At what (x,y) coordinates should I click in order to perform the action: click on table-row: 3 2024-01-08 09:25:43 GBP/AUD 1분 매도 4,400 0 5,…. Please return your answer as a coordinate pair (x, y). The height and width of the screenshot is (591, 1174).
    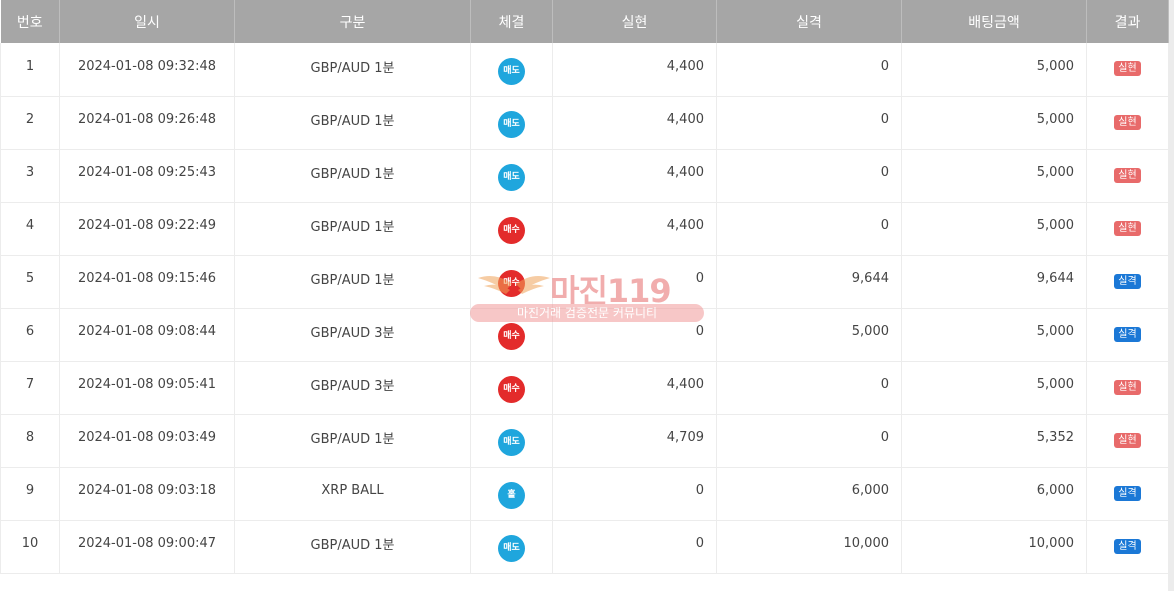
    Looking at the image, I should click on (584, 176).